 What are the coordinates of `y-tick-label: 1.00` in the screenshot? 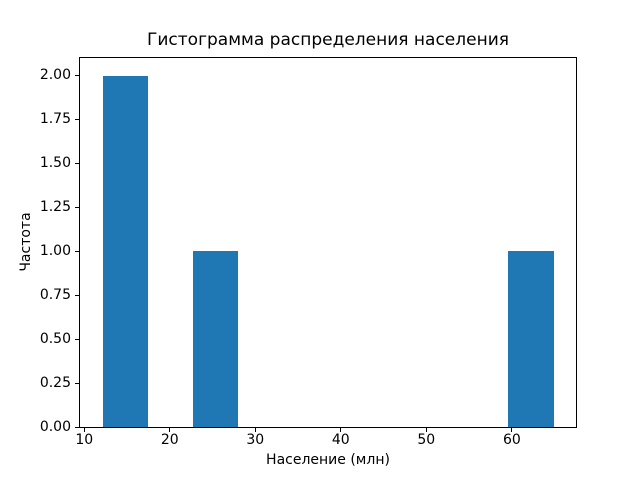 It's located at (55, 250).